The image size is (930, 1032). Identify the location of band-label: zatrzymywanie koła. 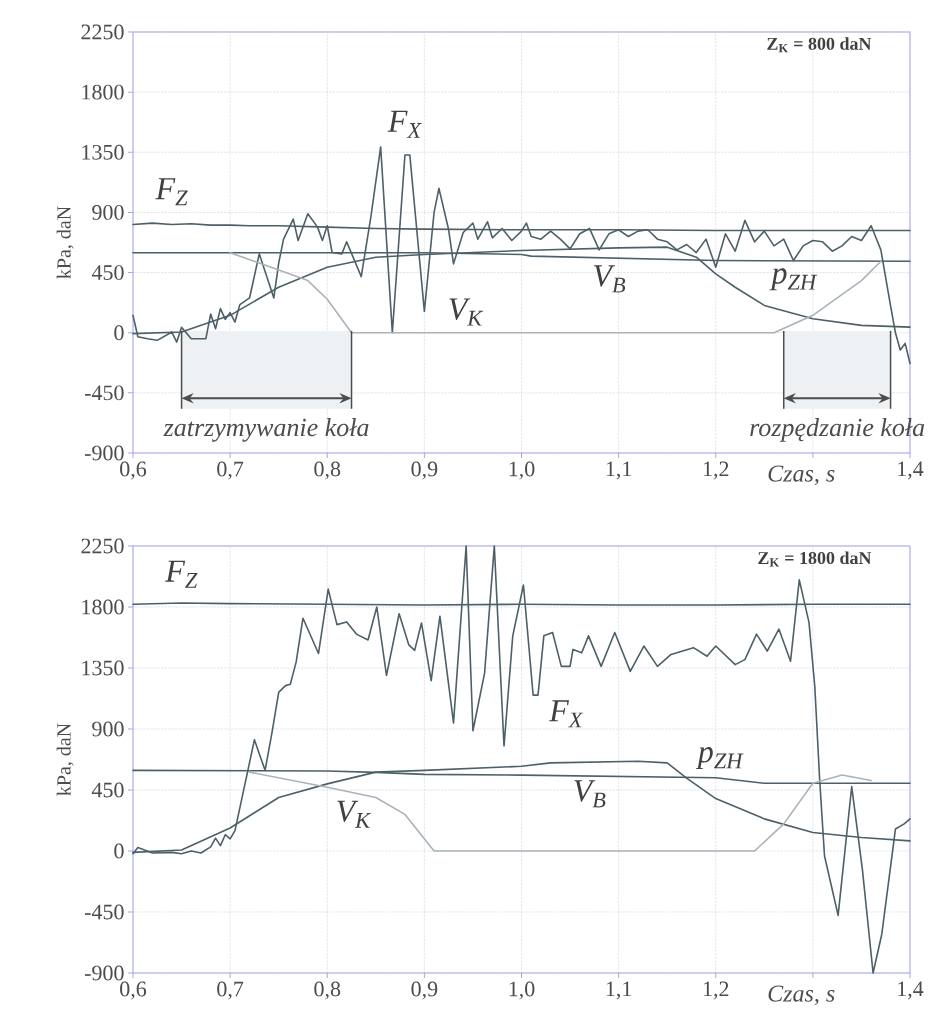
(266, 430).